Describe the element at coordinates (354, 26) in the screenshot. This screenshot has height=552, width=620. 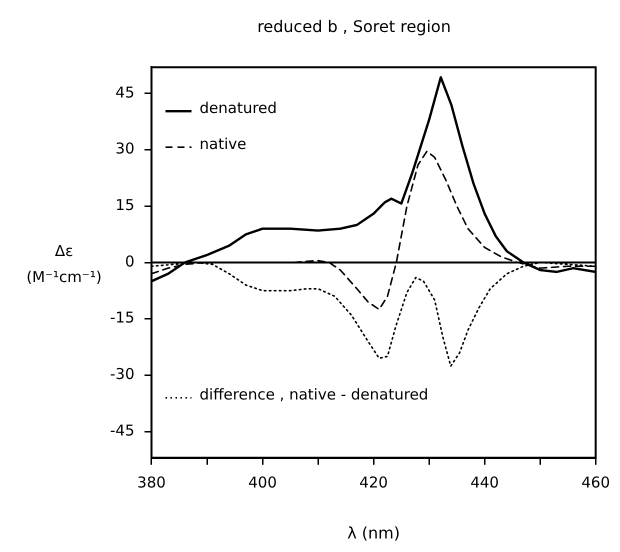
I see `chart-title: reduced b , Soret region` at that location.